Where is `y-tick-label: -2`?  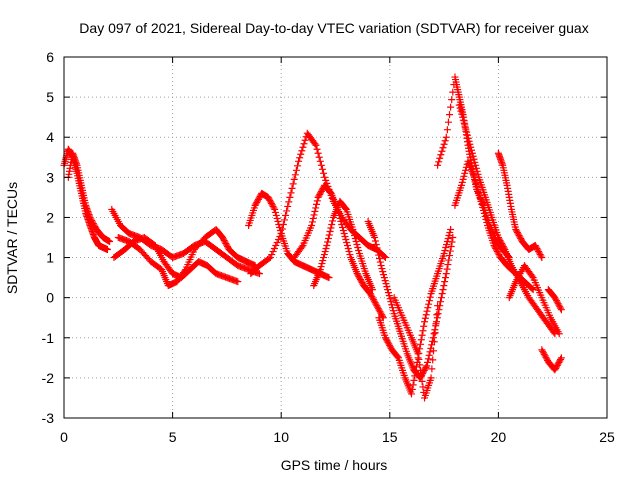 y-tick-label: -2 is located at coordinates (48, 378).